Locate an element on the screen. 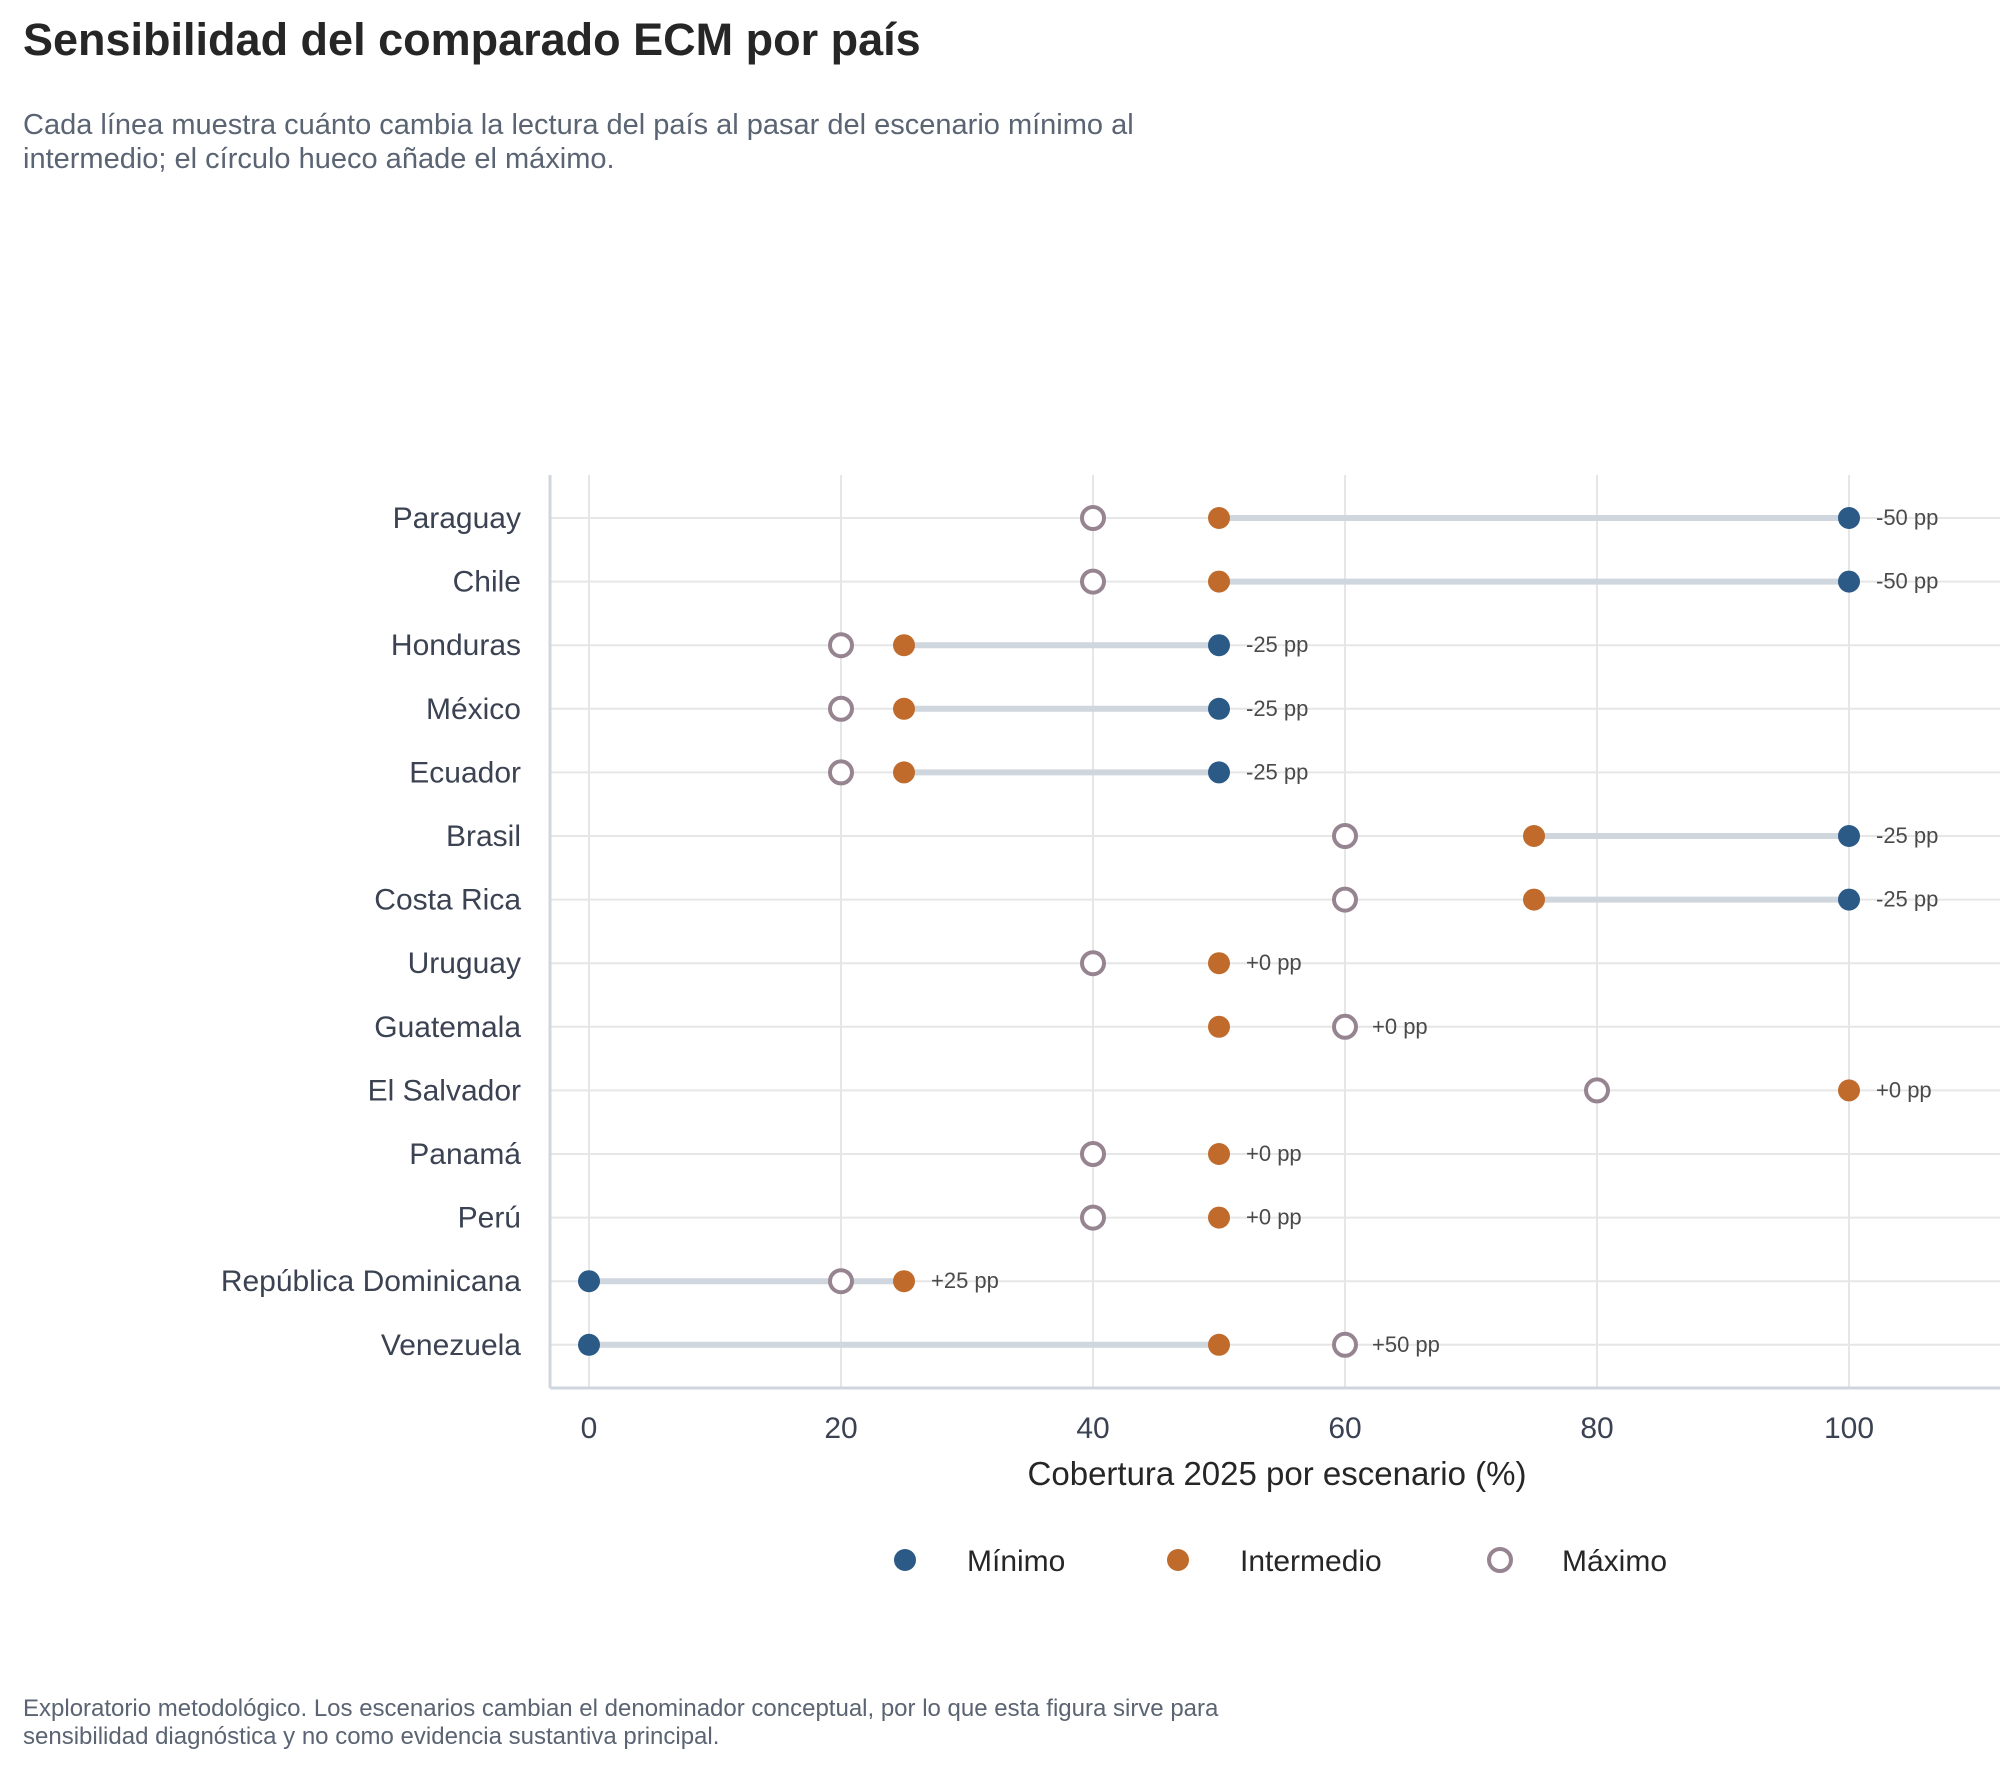 The image size is (2011, 1770). y-tick-label: Brasil is located at coordinates (483, 836).